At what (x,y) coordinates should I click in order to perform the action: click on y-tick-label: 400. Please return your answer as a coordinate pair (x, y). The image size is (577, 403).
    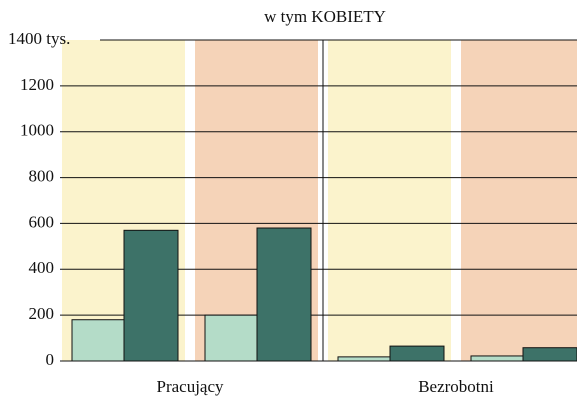
    Looking at the image, I should click on (42, 267).